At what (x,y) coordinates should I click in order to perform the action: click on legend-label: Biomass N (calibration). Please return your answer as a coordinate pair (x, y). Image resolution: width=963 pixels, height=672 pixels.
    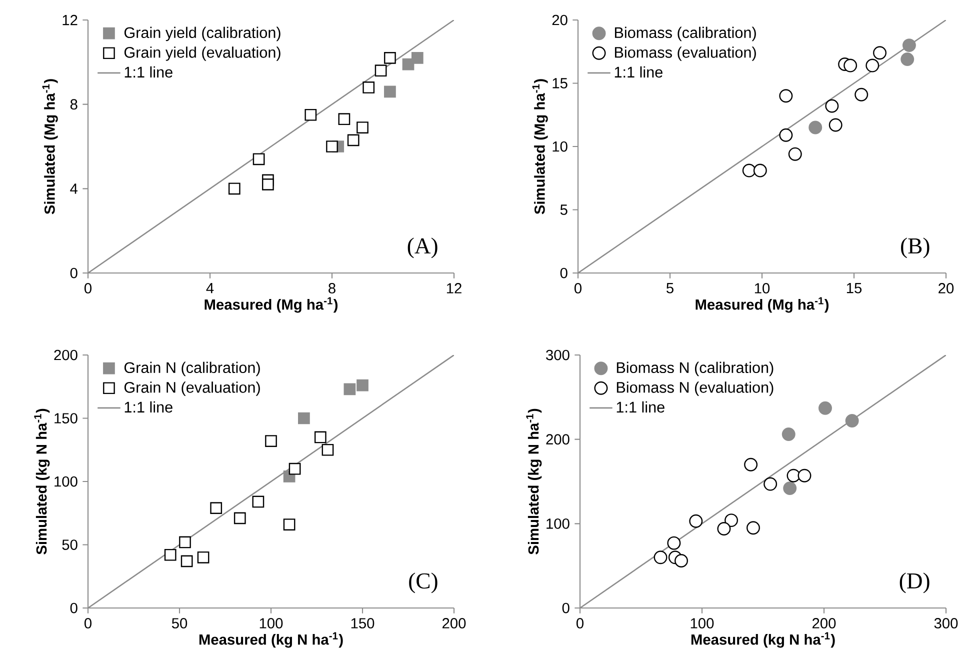
    Looking at the image, I should click on (695, 369).